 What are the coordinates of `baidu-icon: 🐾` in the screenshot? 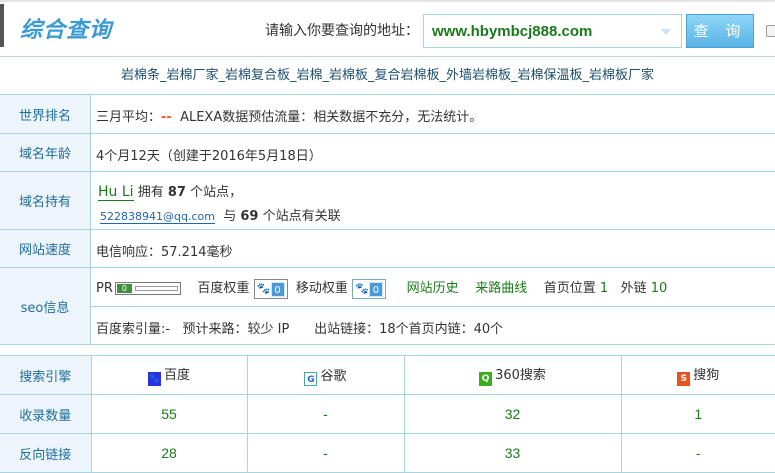 It's located at (154, 379).